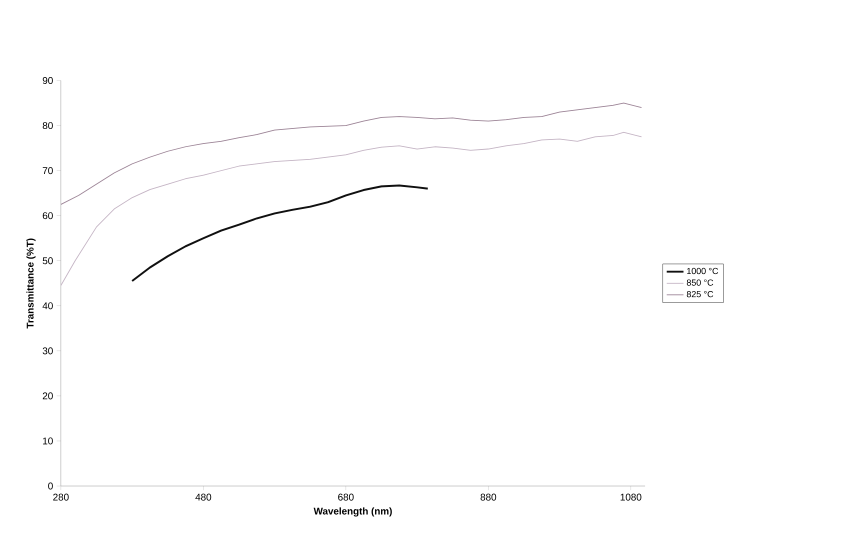 This screenshot has height=553, width=866. What do you see at coordinates (203, 497) in the screenshot?
I see `x-tick-label: 480` at bounding box center [203, 497].